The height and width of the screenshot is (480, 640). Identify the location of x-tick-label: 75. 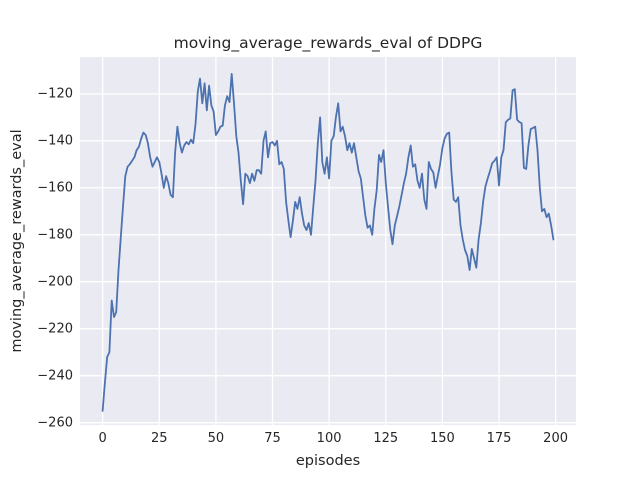
(272, 438).